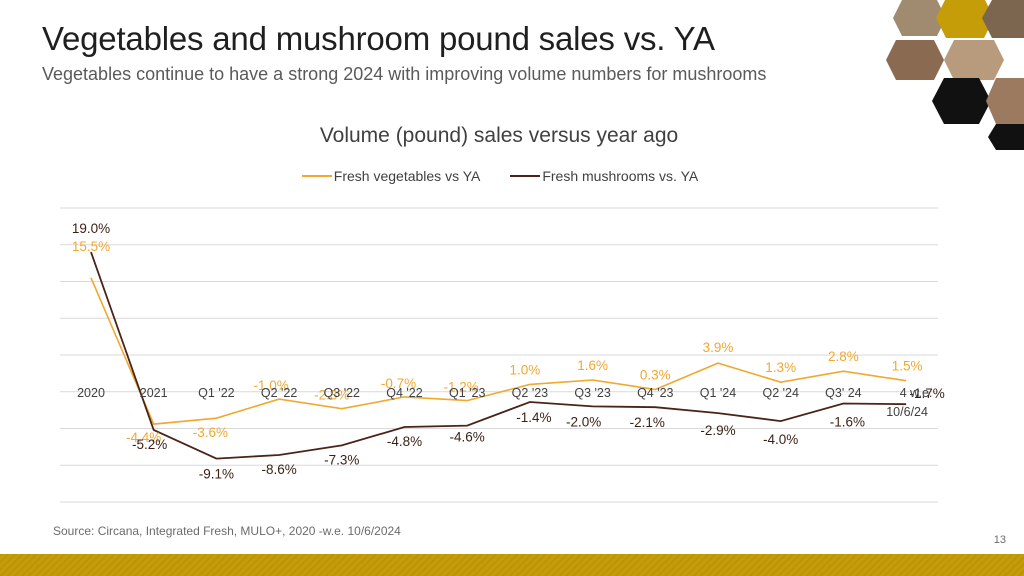  What do you see at coordinates (974, 60) in the screenshot?
I see `hex-photo-vegetables-right` at bounding box center [974, 60].